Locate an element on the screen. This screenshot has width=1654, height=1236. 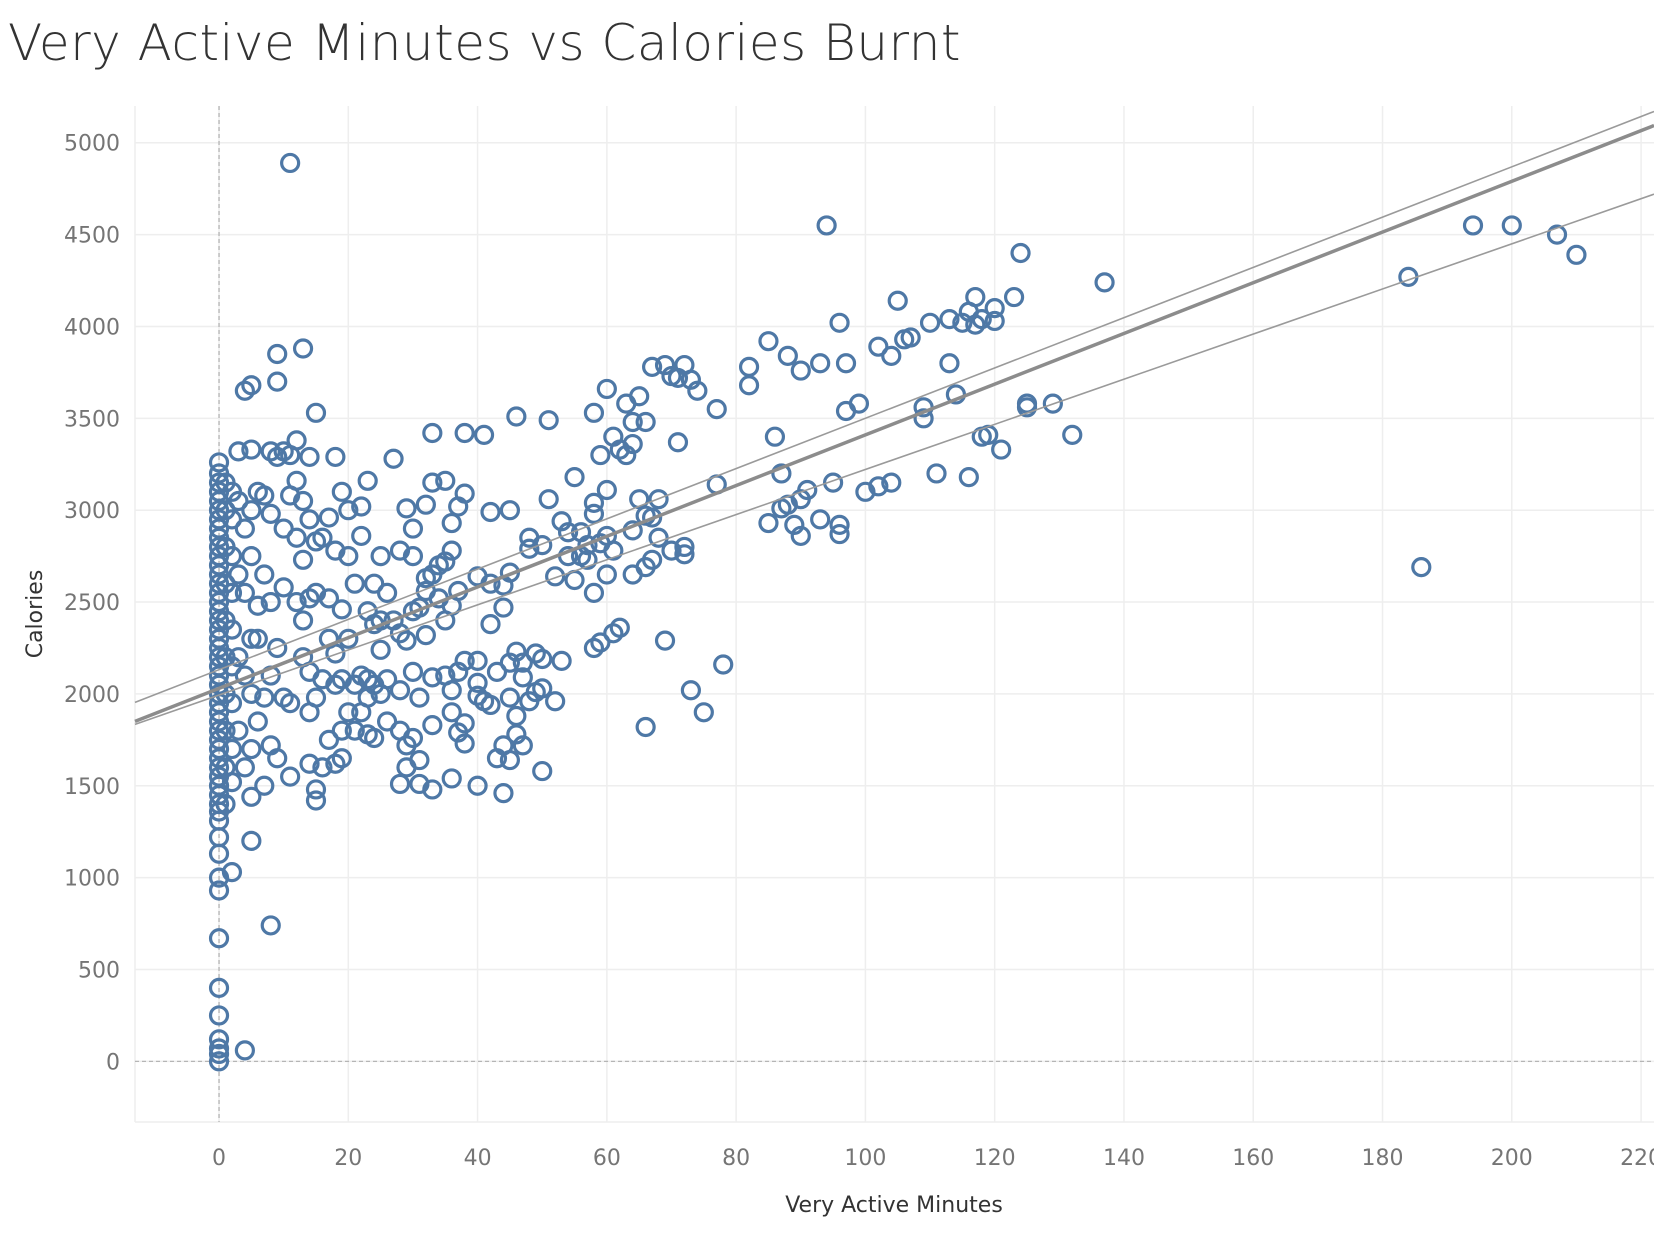
chart-title: Very Active Minutes vs Calories Burnt is located at coordinates (485, 43).